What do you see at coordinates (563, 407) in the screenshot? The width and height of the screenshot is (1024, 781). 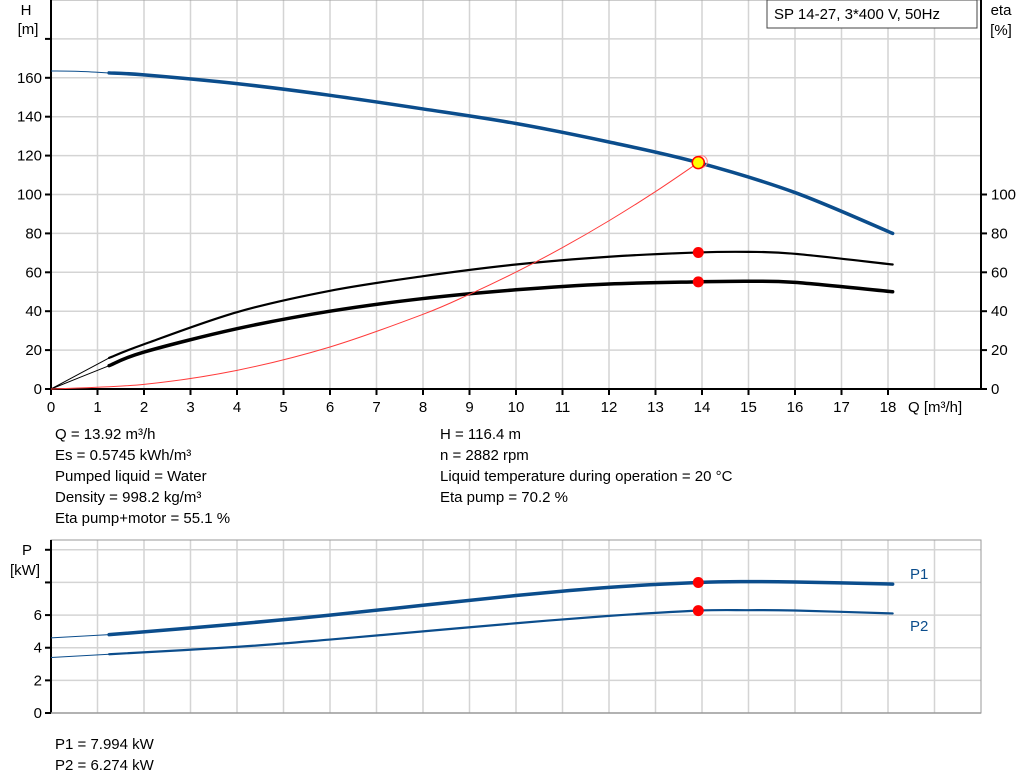 I see `head-chart-xtick-label: 11` at bounding box center [563, 407].